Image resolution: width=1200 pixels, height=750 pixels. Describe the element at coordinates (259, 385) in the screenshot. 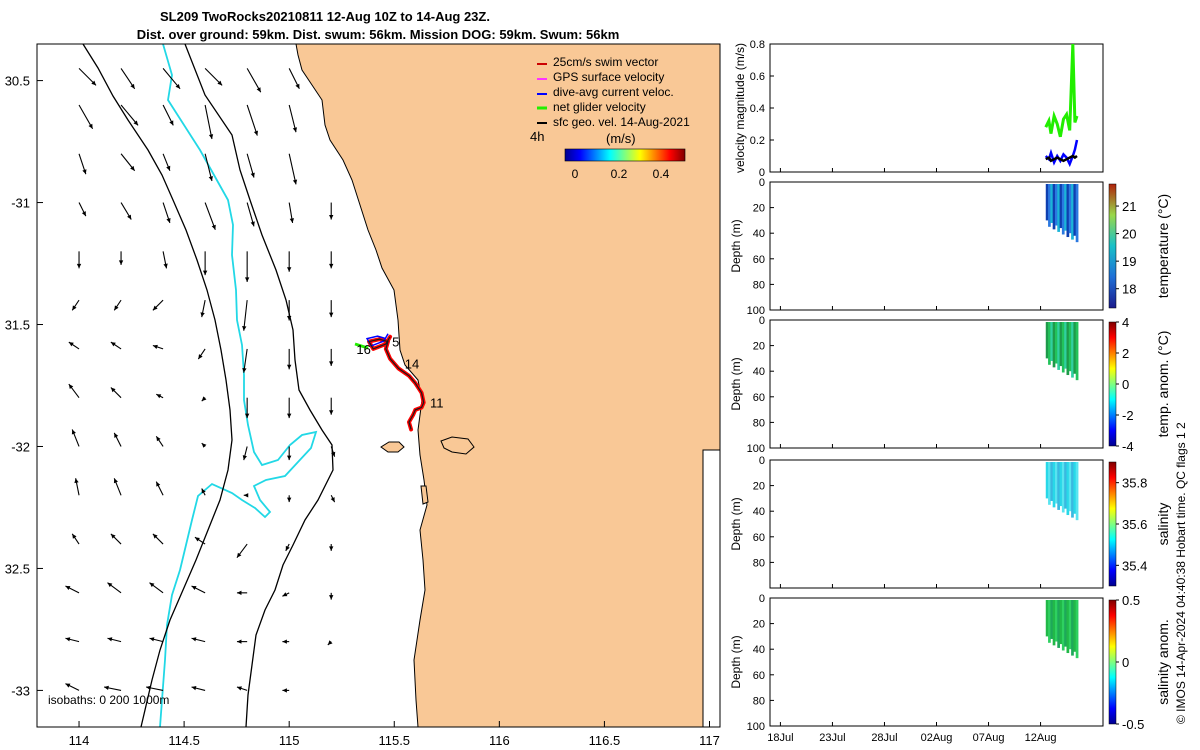

I see `isobath-200m` at that location.